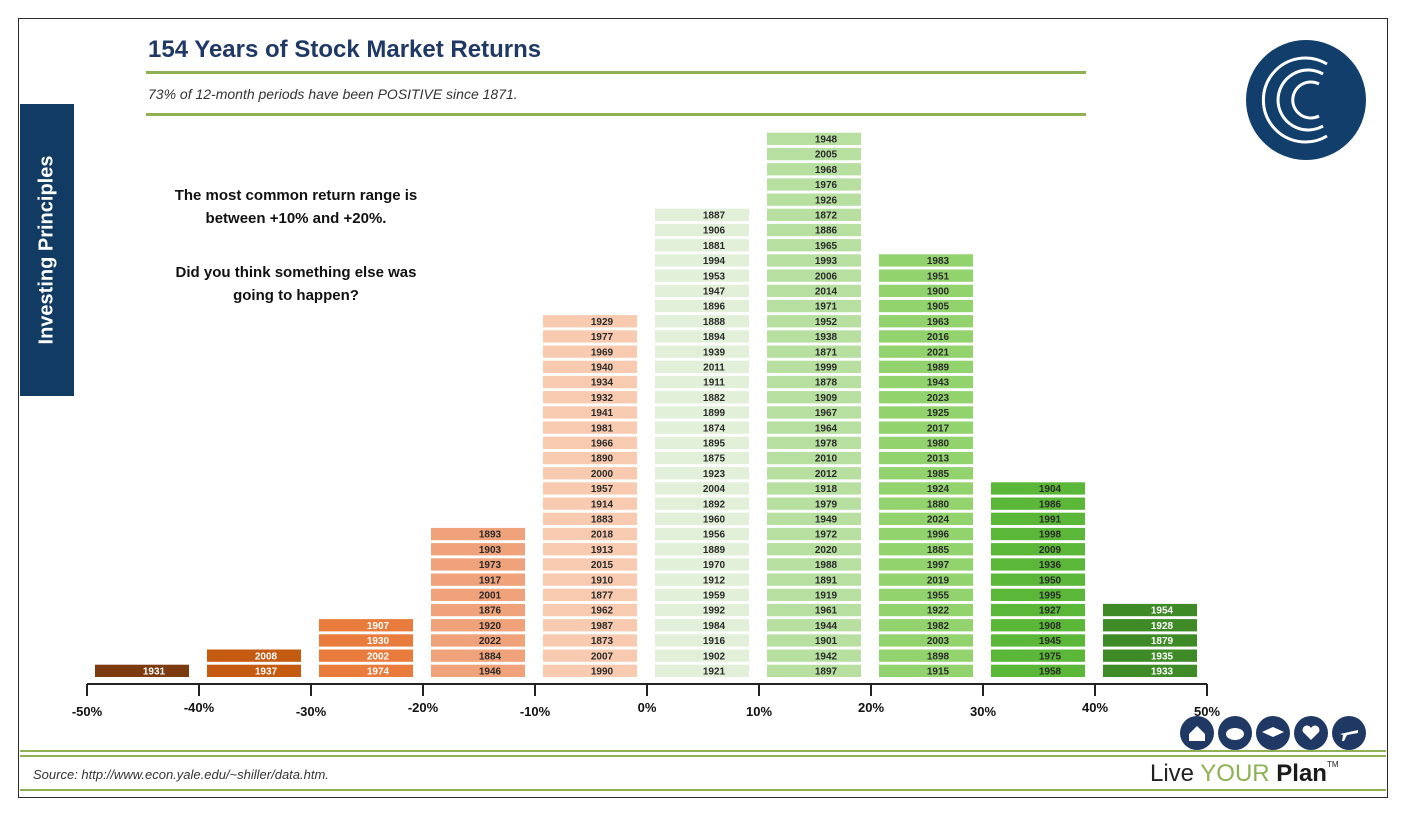  I want to click on x-tick-label: 0%, so click(647, 707).